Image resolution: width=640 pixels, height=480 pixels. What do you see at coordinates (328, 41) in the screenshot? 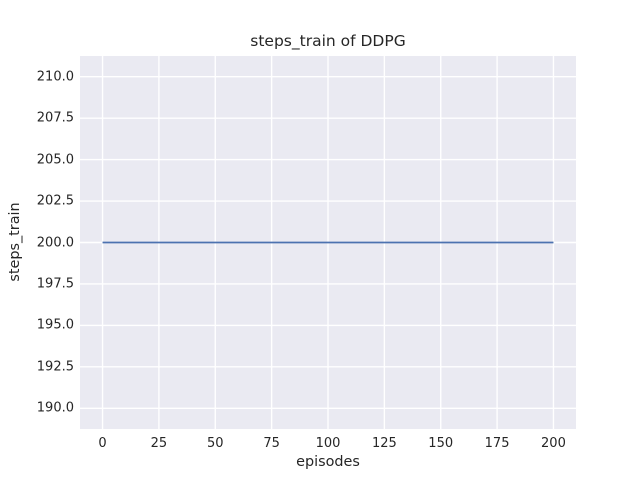
I see `chart-title: steps_train of DDPG` at bounding box center [328, 41].